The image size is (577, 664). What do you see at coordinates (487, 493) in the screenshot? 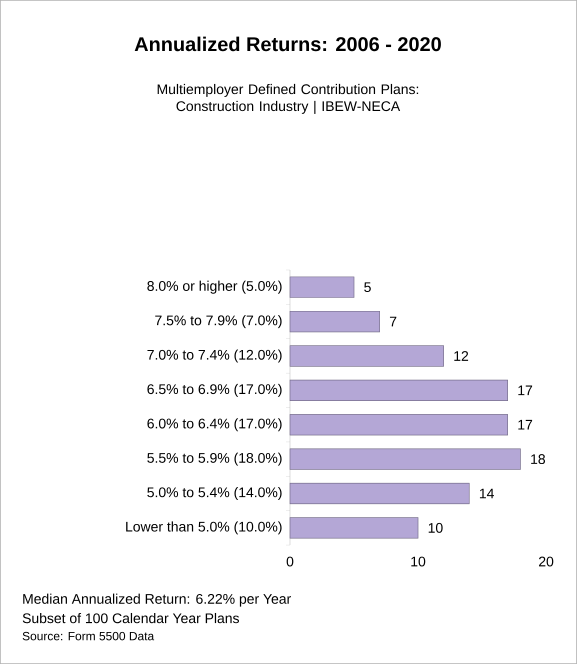
I see `data-label: 14` at bounding box center [487, 493].